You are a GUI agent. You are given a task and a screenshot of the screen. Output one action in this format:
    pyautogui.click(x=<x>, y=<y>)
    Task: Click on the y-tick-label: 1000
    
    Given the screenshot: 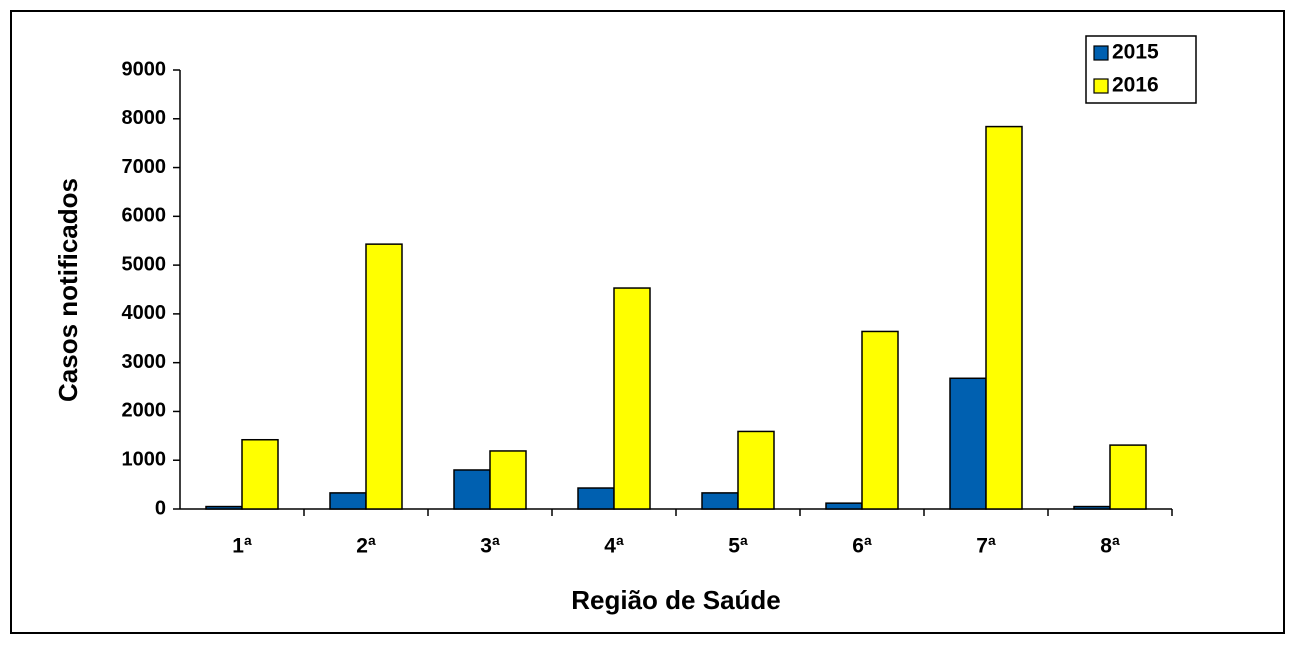 What is the action you would take?
    pyautogui.click(x=144, y=460)
    